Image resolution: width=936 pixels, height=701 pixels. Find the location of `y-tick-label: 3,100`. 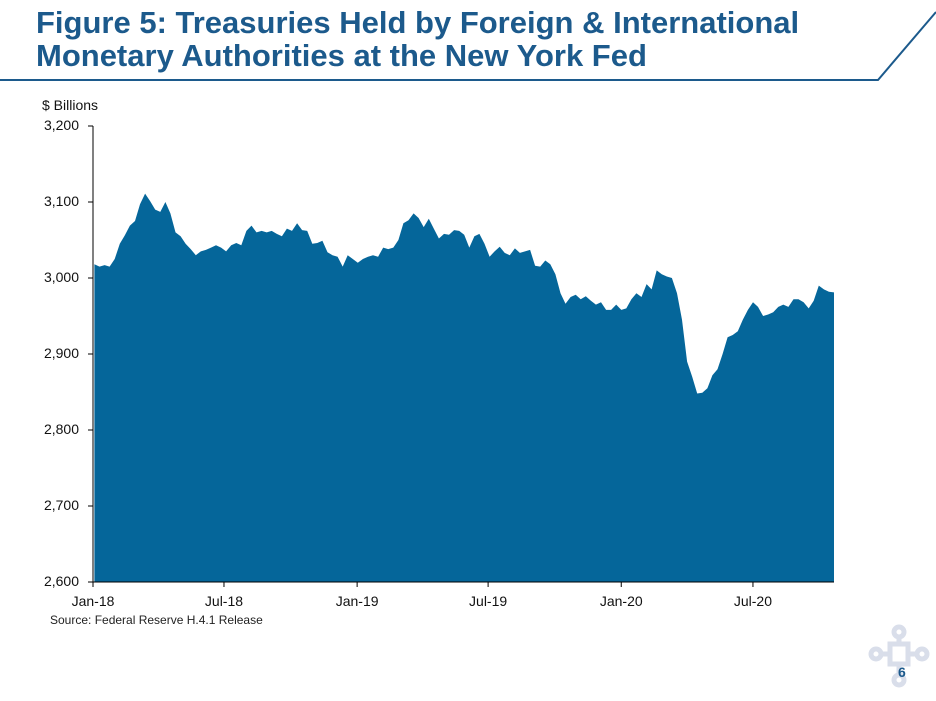

y-tick-label: 3,100 is located at coordinates (61, 201).